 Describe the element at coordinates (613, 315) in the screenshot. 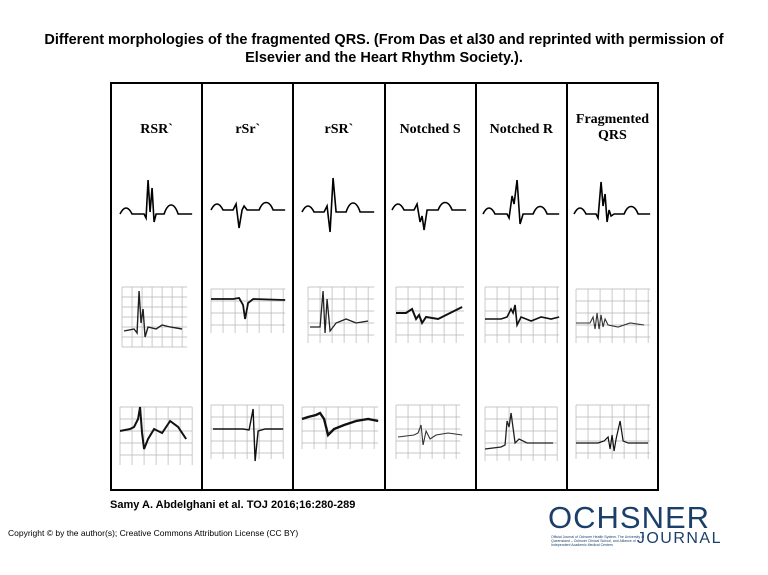

I see `ecg-trace-1-fragmented-qrs` at that location.